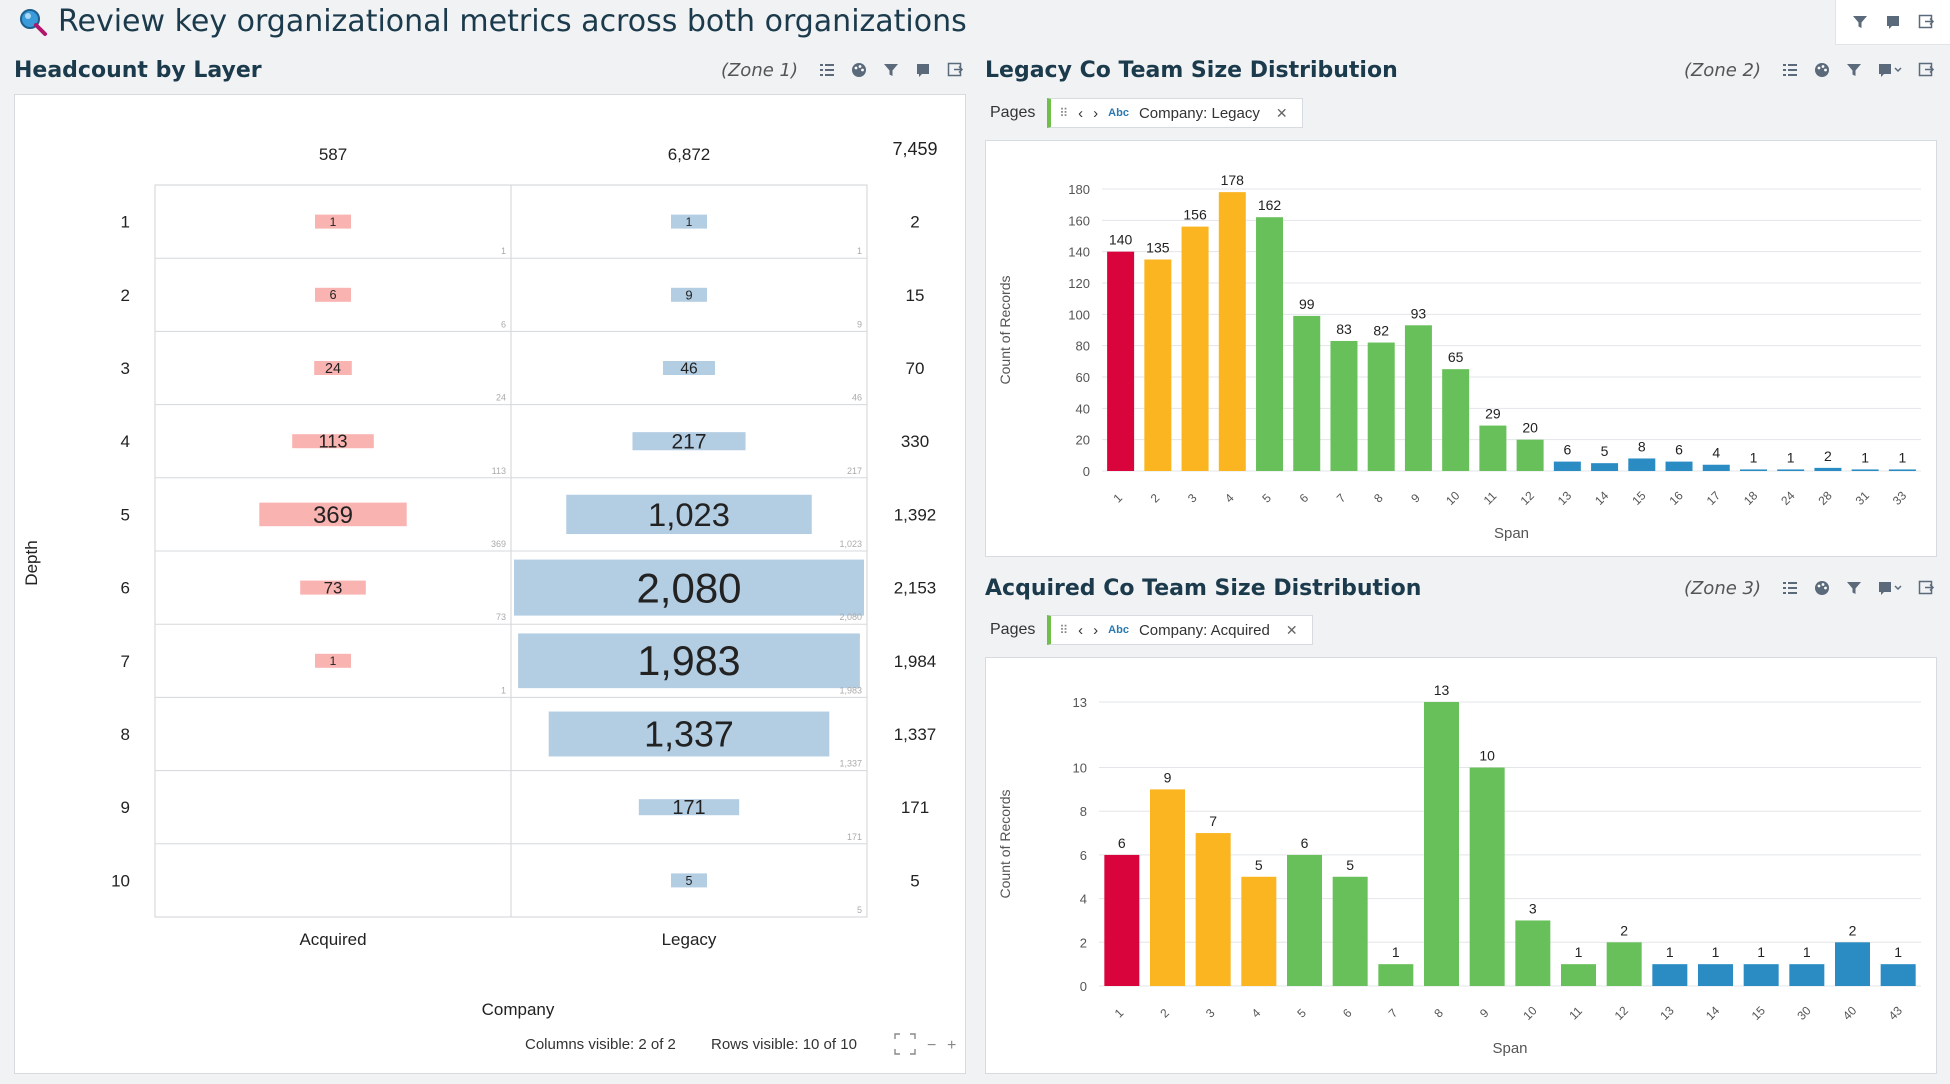 The height and width of the screenshot is (1084, 1950). Describe the element at coordinates (915, 661) in the screenshot. I see `row-total: 1,984` at that location.